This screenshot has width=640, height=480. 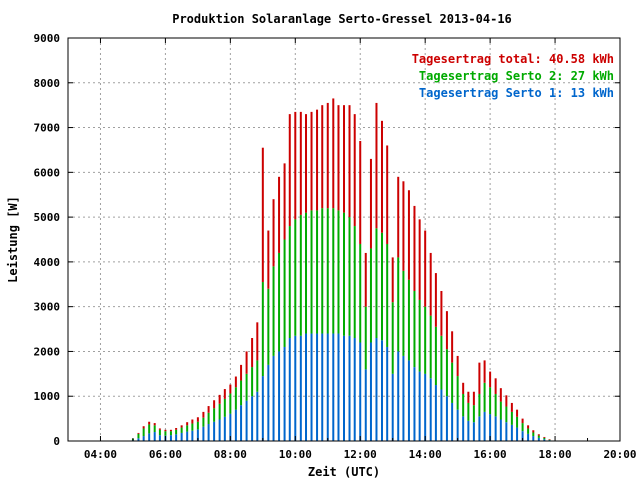 What do you see at coordinates (344, 472) in the screenshot?
I see `x-axis-label: Zeit (UTC)` at bounding box center [344, 472].